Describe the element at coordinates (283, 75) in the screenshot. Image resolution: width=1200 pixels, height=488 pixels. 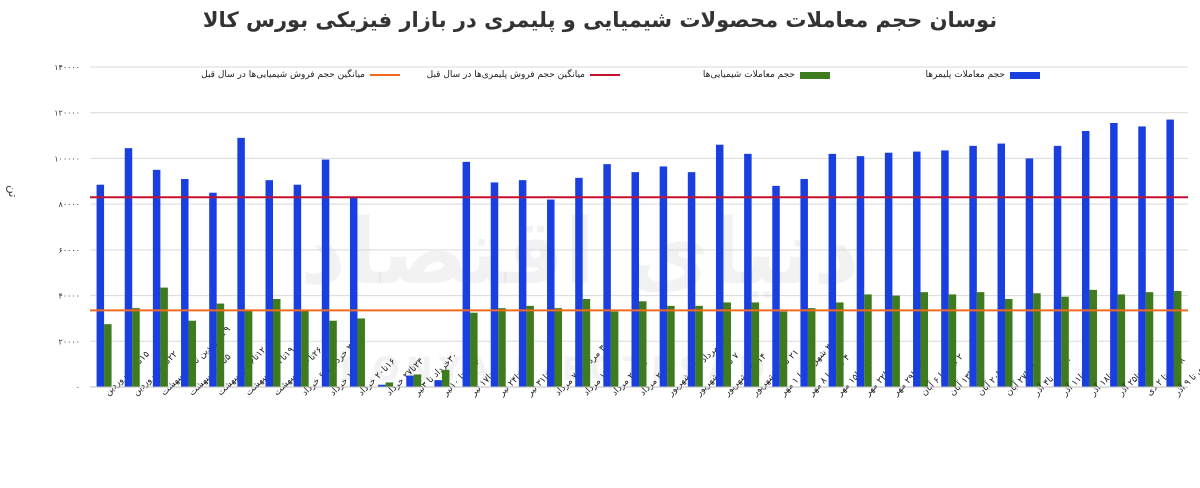
I see `legend-label-chemical-avg: میانگین حجم فروش شیمیایی‌ها در سال قبل` at that location.